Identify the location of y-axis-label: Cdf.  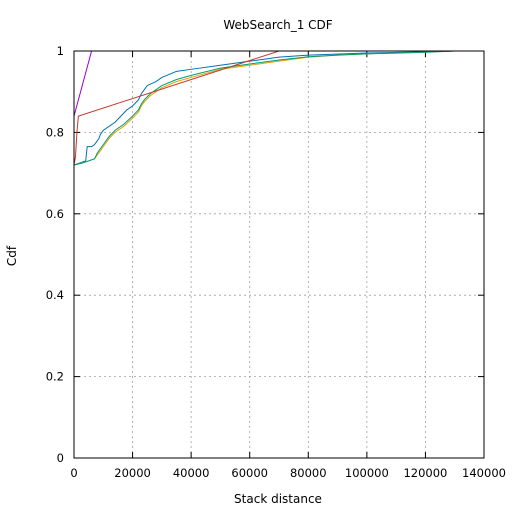
(12, 255).